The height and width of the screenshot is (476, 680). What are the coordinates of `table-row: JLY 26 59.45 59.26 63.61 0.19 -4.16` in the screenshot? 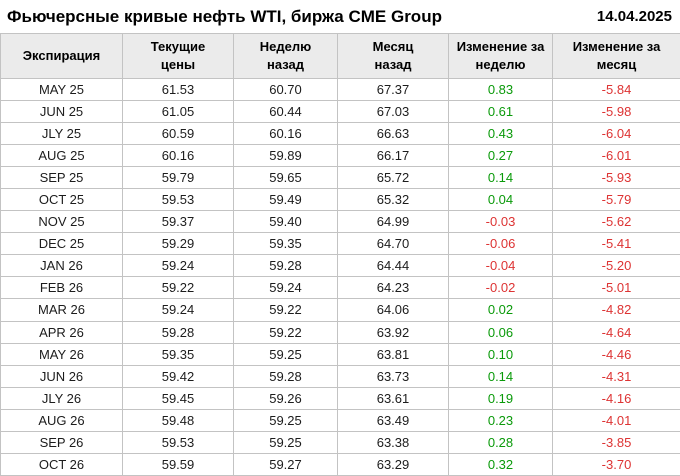 It's located at (340, 398).